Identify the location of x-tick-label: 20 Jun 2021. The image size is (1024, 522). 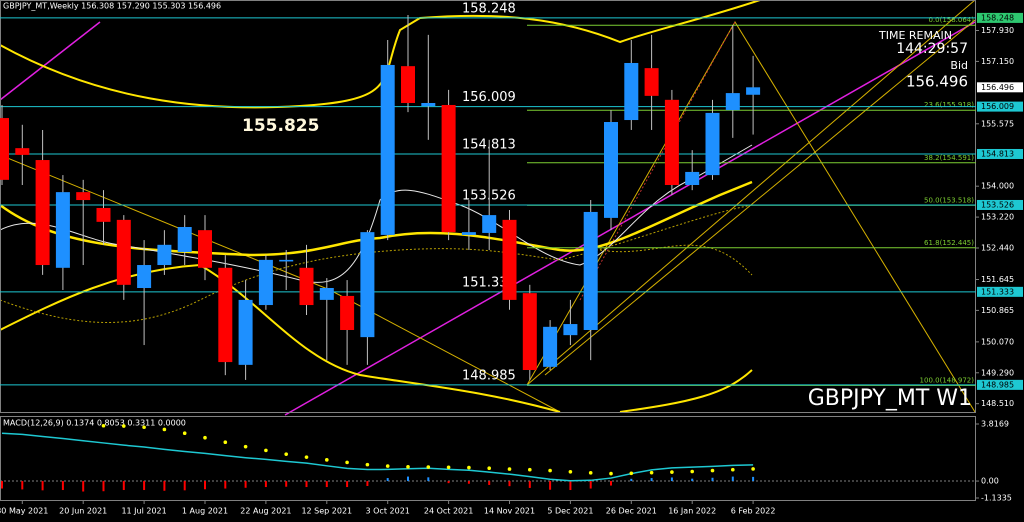
(83, 511).